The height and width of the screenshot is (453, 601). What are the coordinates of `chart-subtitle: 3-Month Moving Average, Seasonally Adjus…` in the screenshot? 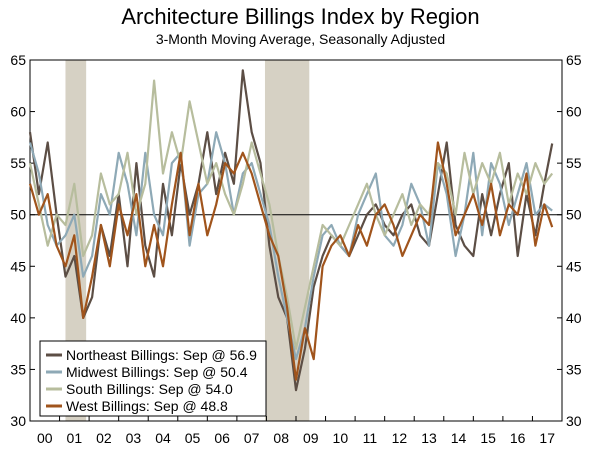 It's located at (300, 39).